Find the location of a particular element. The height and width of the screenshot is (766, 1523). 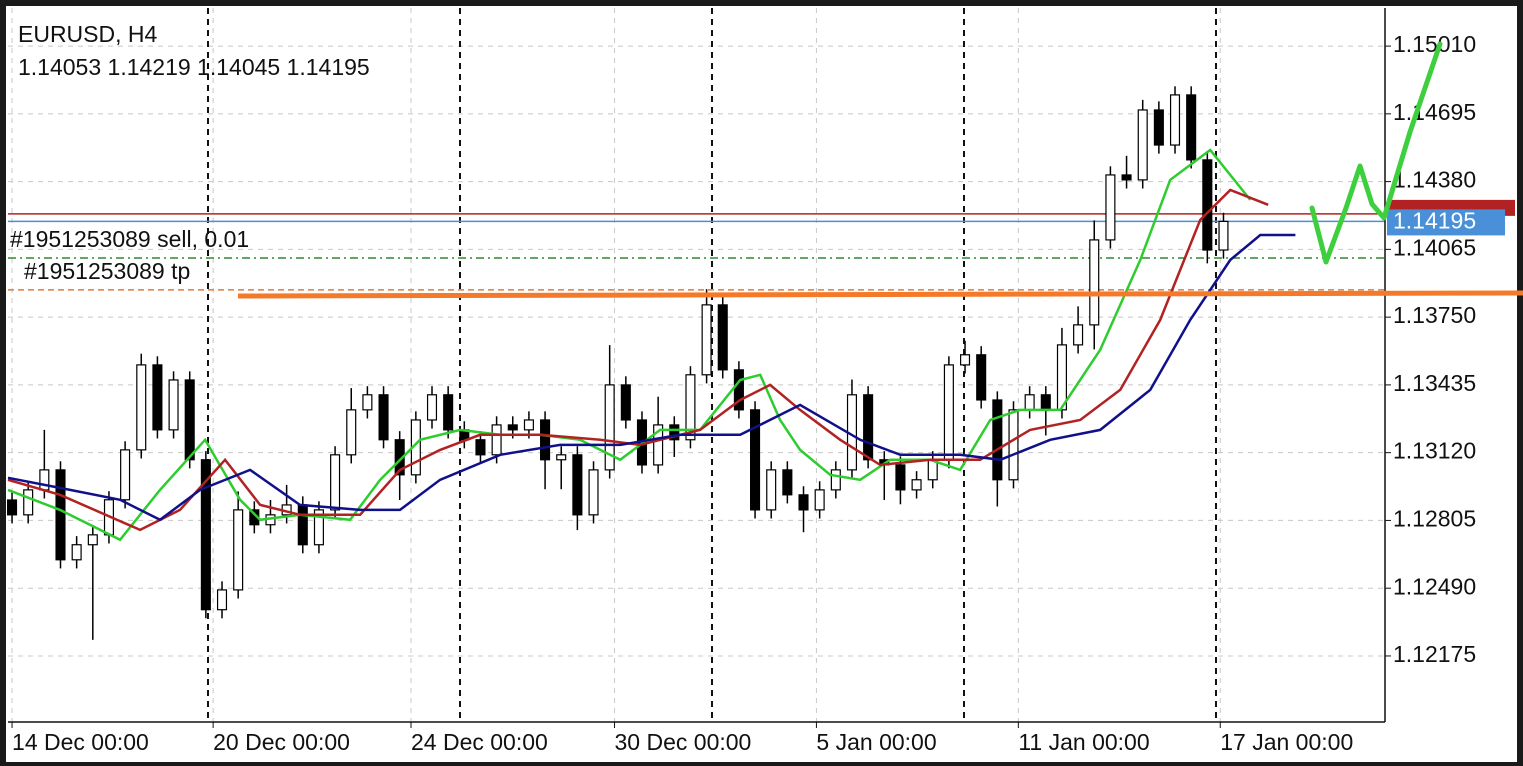

bid-tag is located at coordinates (1446, 222).